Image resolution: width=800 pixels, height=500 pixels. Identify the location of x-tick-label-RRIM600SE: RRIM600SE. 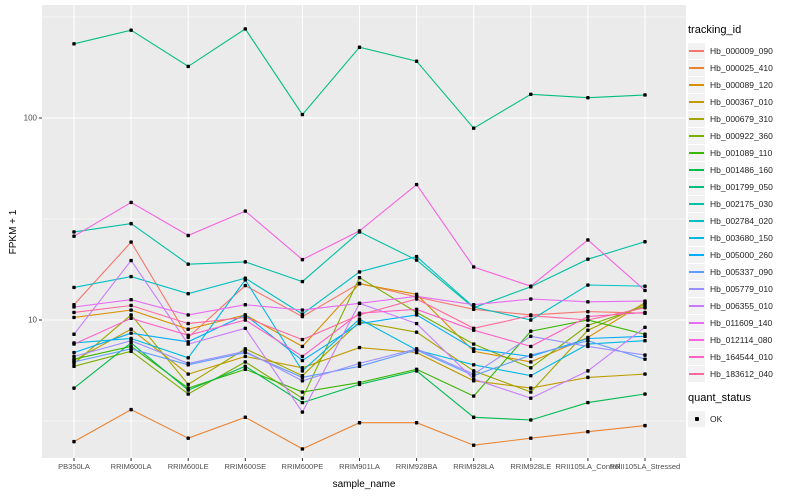
(245, 466).